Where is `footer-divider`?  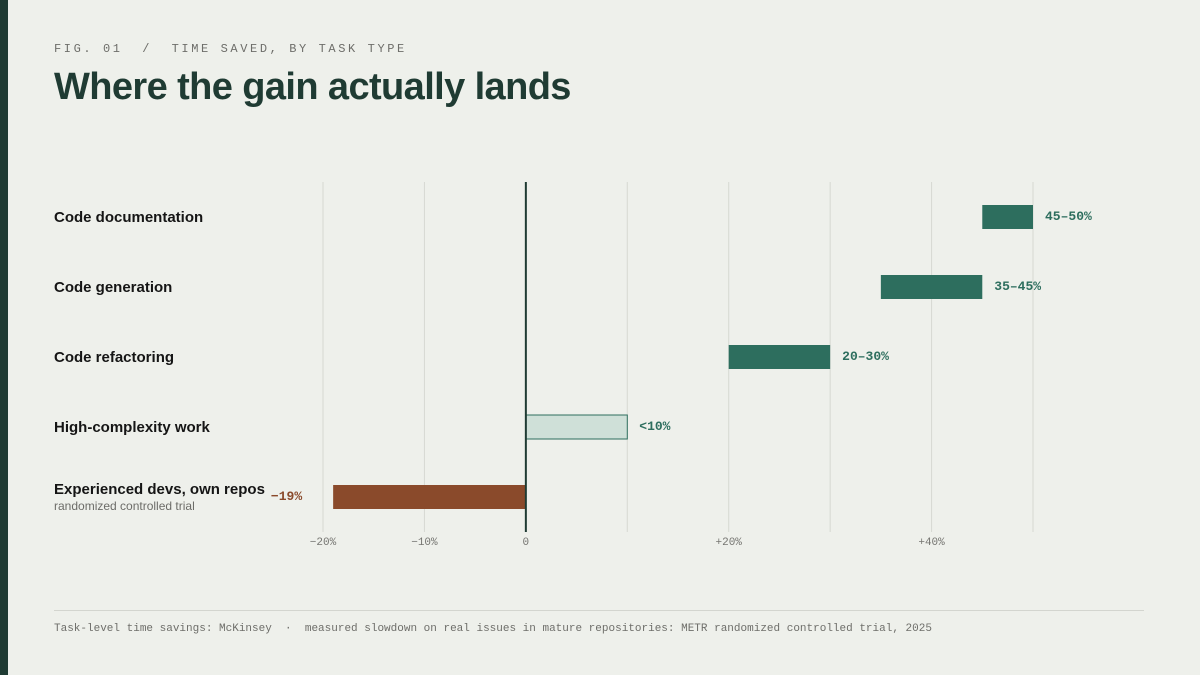
footer-divider is located at coordinates (599, 610).